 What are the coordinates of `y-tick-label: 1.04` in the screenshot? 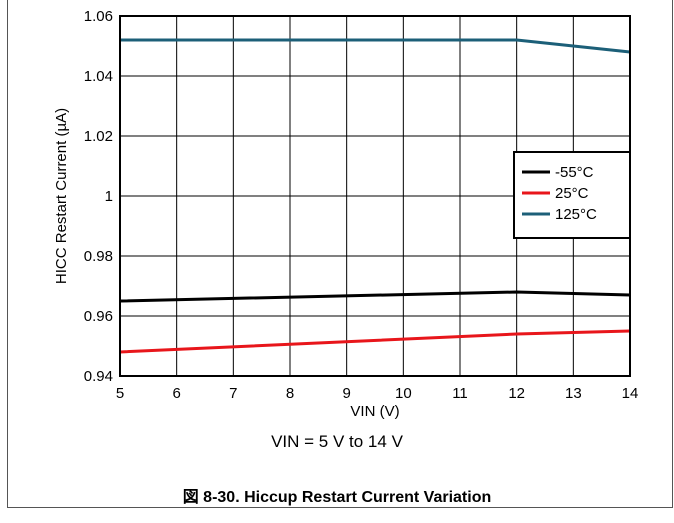 It's located at (98, 76).